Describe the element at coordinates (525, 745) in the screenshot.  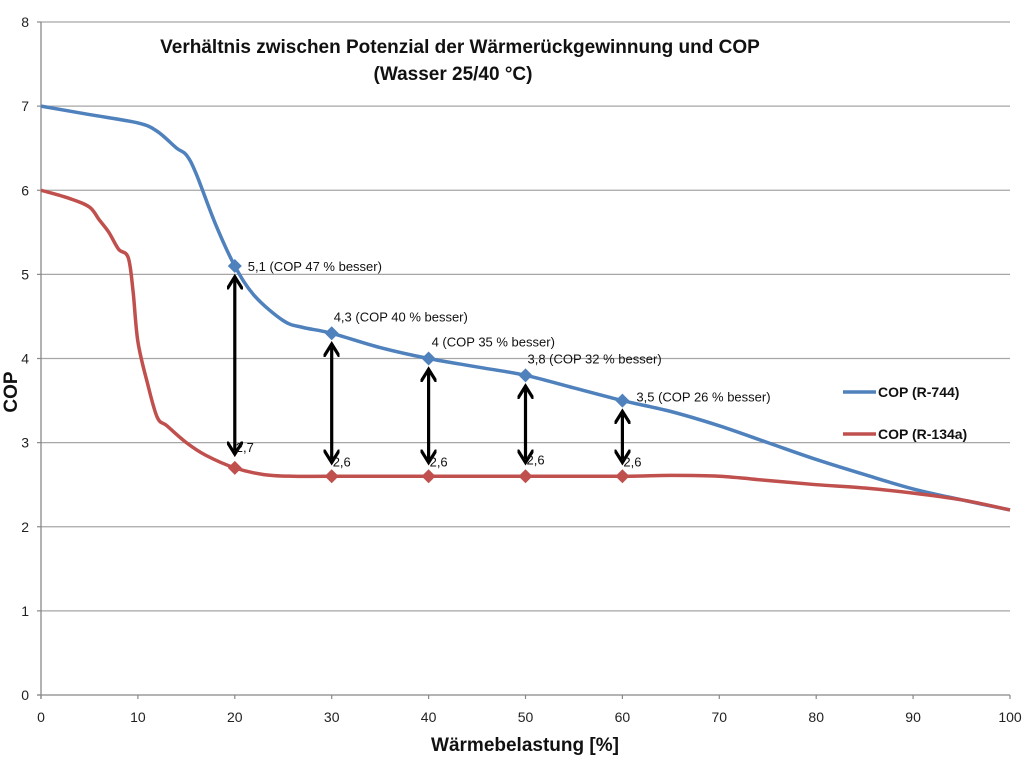
I see `x-axis-title: Wärmebelastung [%]` at that location.